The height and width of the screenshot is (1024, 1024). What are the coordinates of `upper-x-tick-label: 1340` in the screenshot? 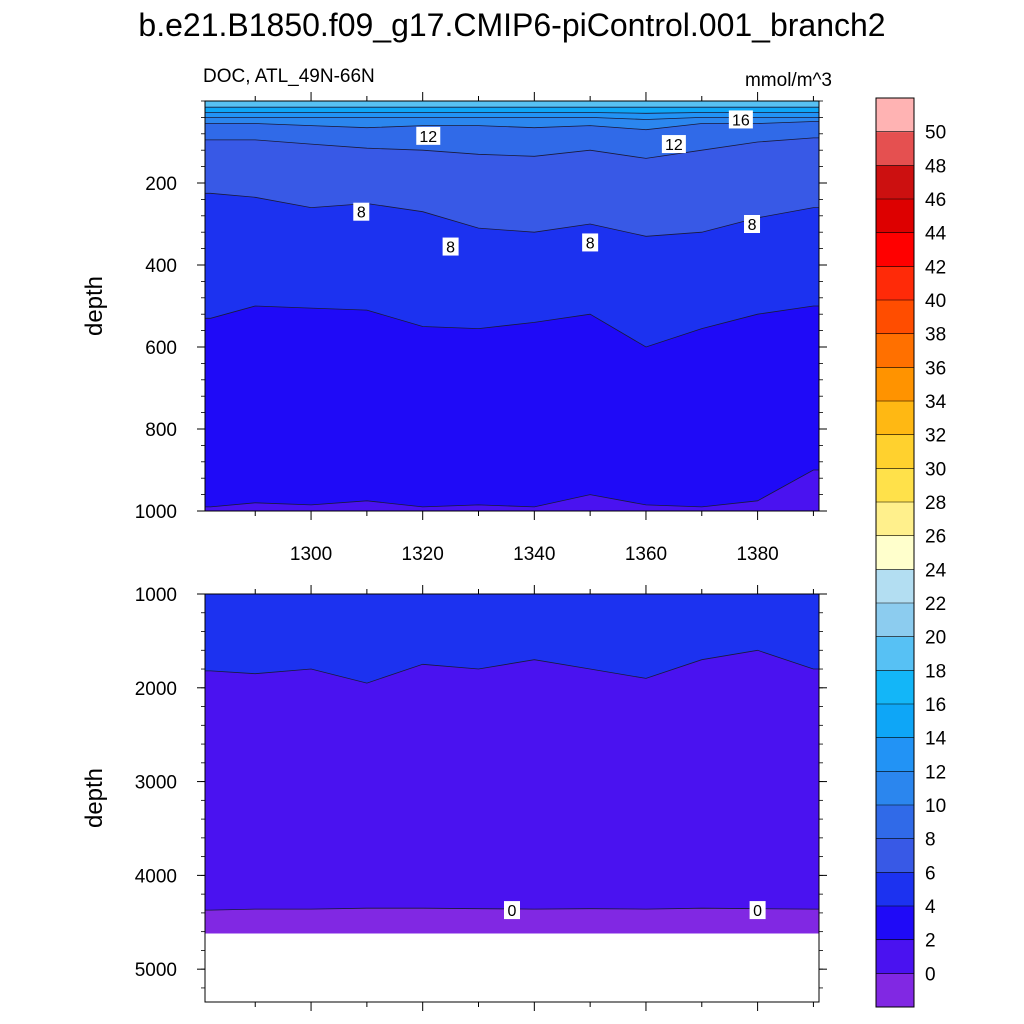 It's located at (534, 554).